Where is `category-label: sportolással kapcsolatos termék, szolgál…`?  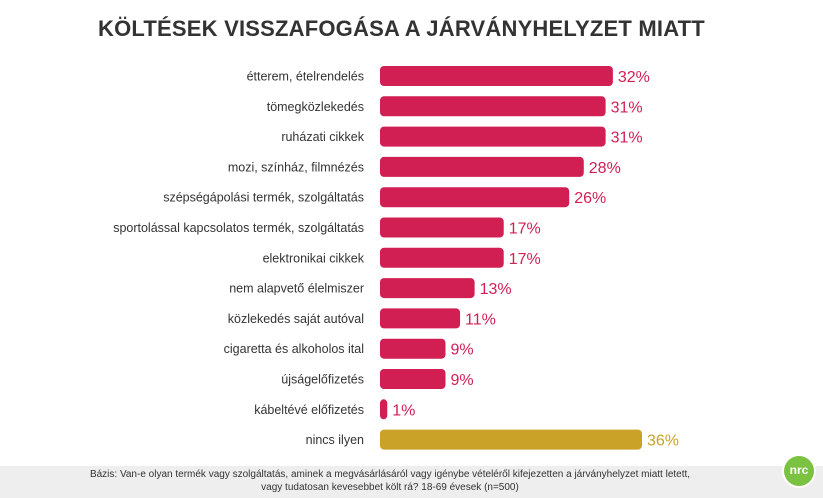
category-label: sportolással kapcsolatos termék, szolgál… is located at coordinates (238, 228).